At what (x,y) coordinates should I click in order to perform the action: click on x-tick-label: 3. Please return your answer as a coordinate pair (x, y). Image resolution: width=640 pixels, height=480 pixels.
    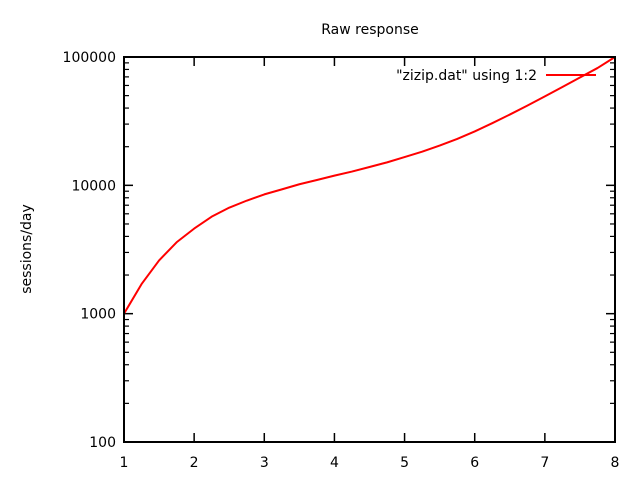
    Looking at the image, I should click on (264, 463).